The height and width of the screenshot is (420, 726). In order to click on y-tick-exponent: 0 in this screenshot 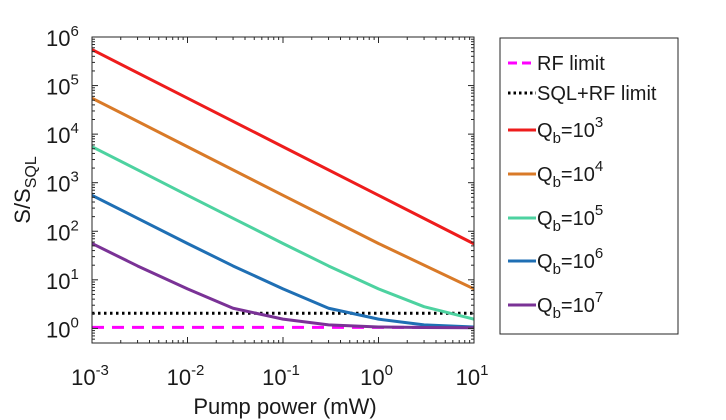, I will do `click(74, 322)`.